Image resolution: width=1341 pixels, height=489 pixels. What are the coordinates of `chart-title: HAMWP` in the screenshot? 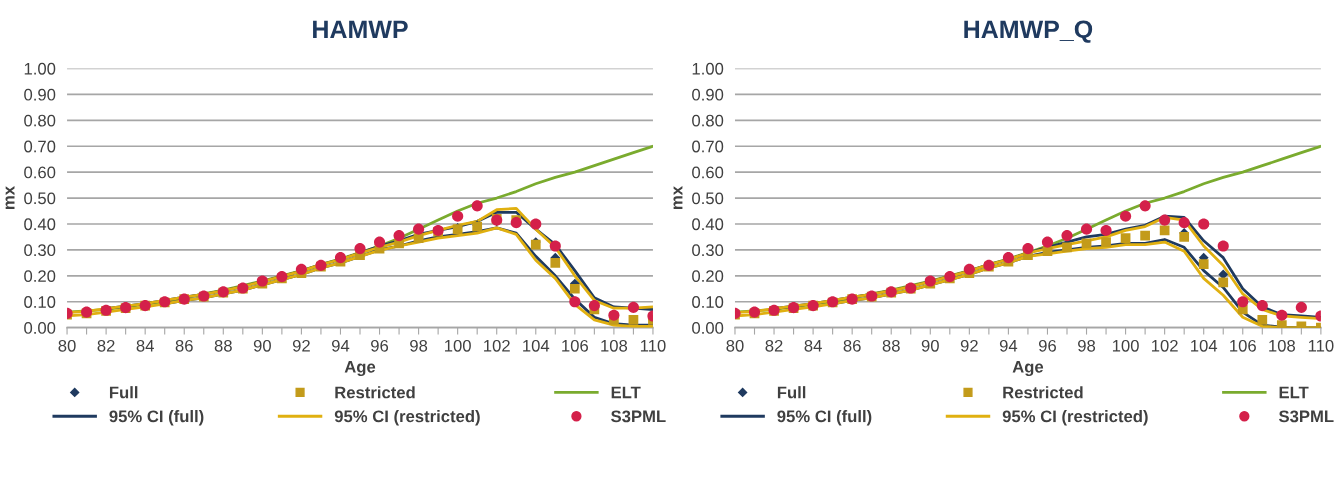 It's located at (360, 29).